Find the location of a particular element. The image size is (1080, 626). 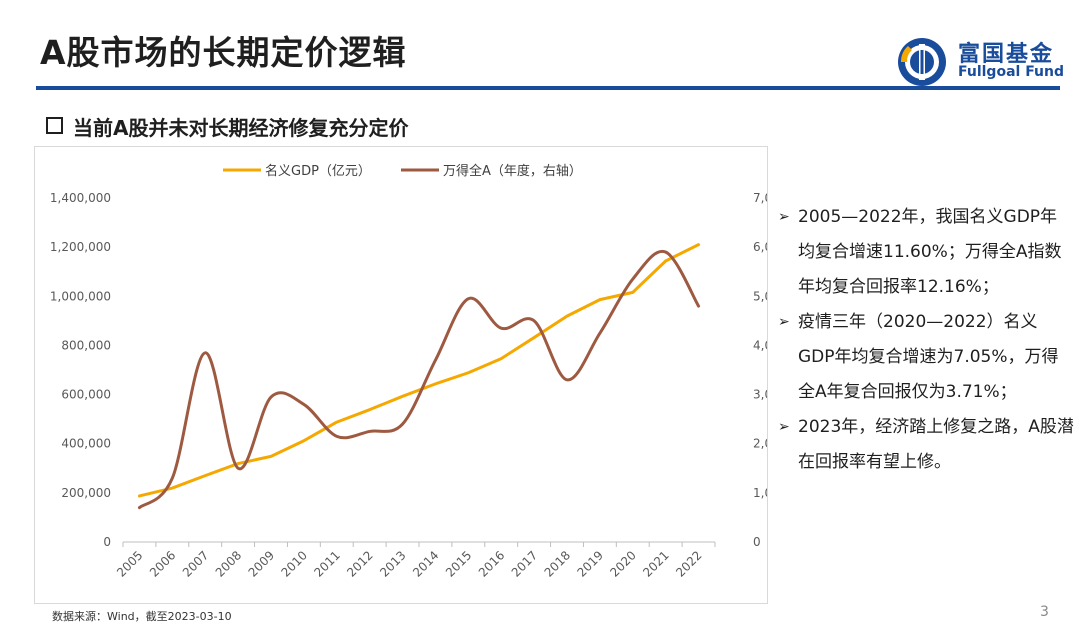

y-right-tick-label: 7,000 is located at coordinates (760, 198).